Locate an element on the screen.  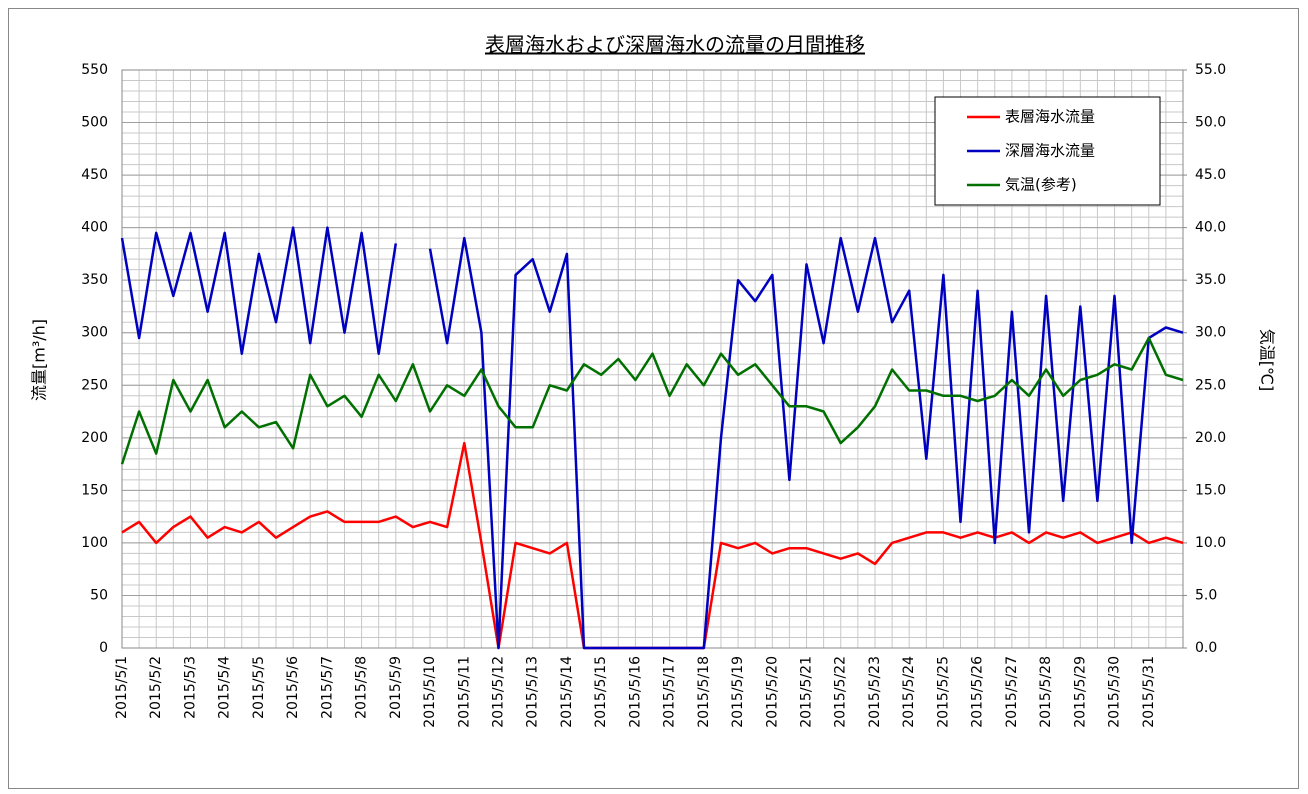
x-tick-label: 2015/5/24 is located at coordinates (909, 692).